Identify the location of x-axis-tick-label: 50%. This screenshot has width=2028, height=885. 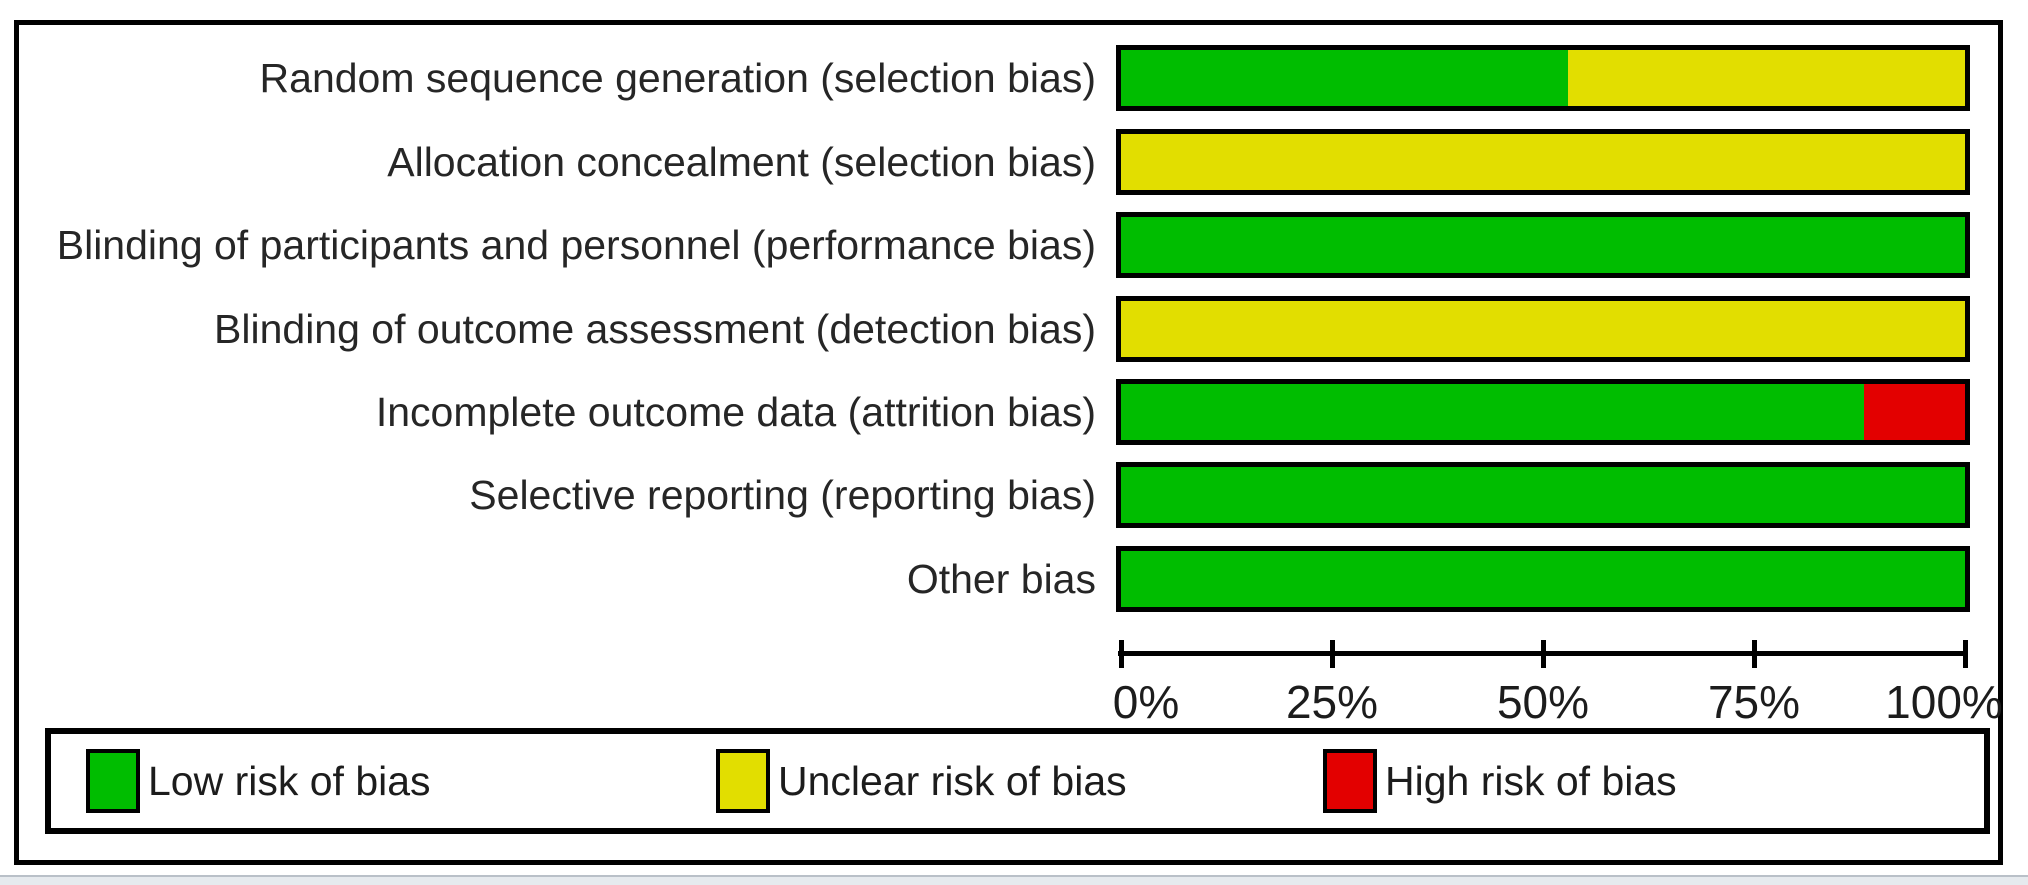
(1543, 702).